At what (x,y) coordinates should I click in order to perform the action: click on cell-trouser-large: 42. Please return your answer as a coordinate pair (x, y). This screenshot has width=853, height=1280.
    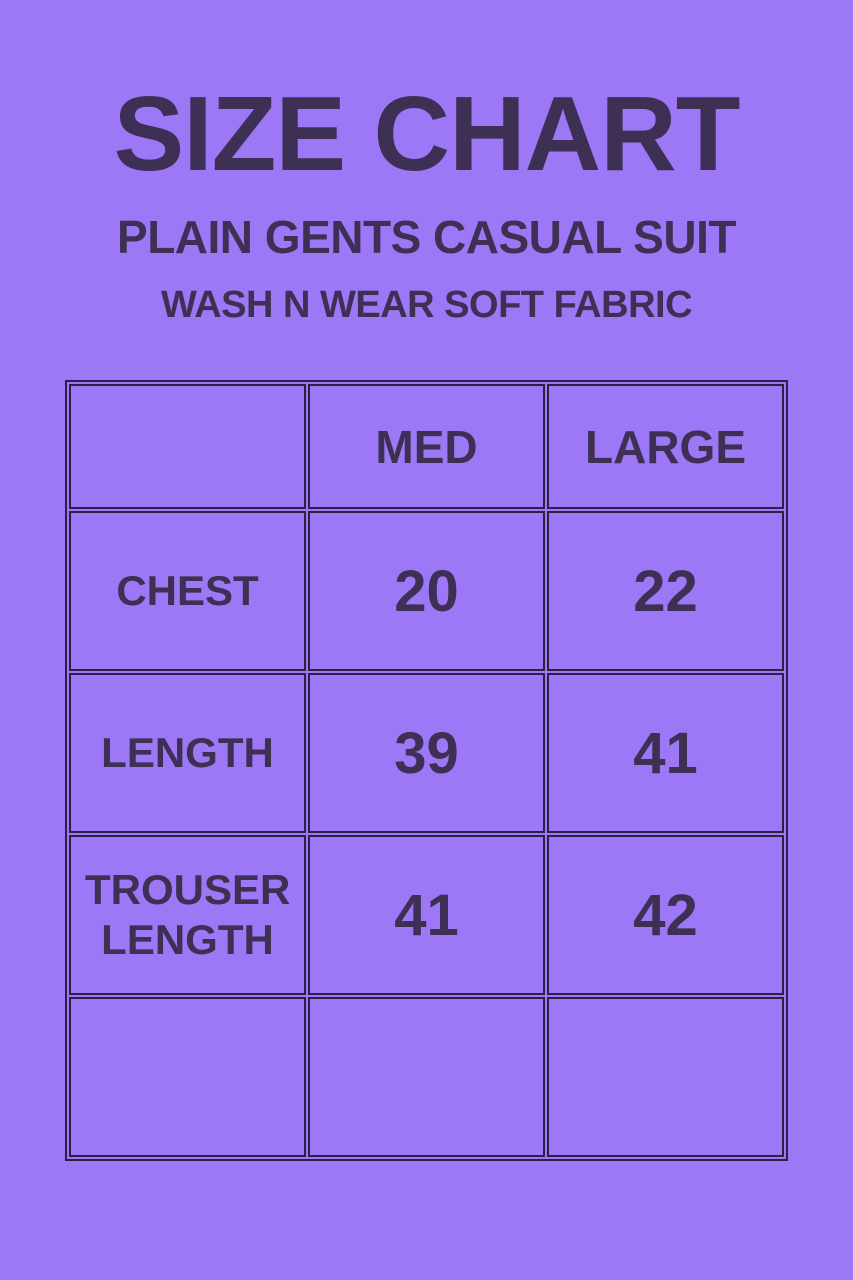
    Looking at the image, I should click on (665, 915).